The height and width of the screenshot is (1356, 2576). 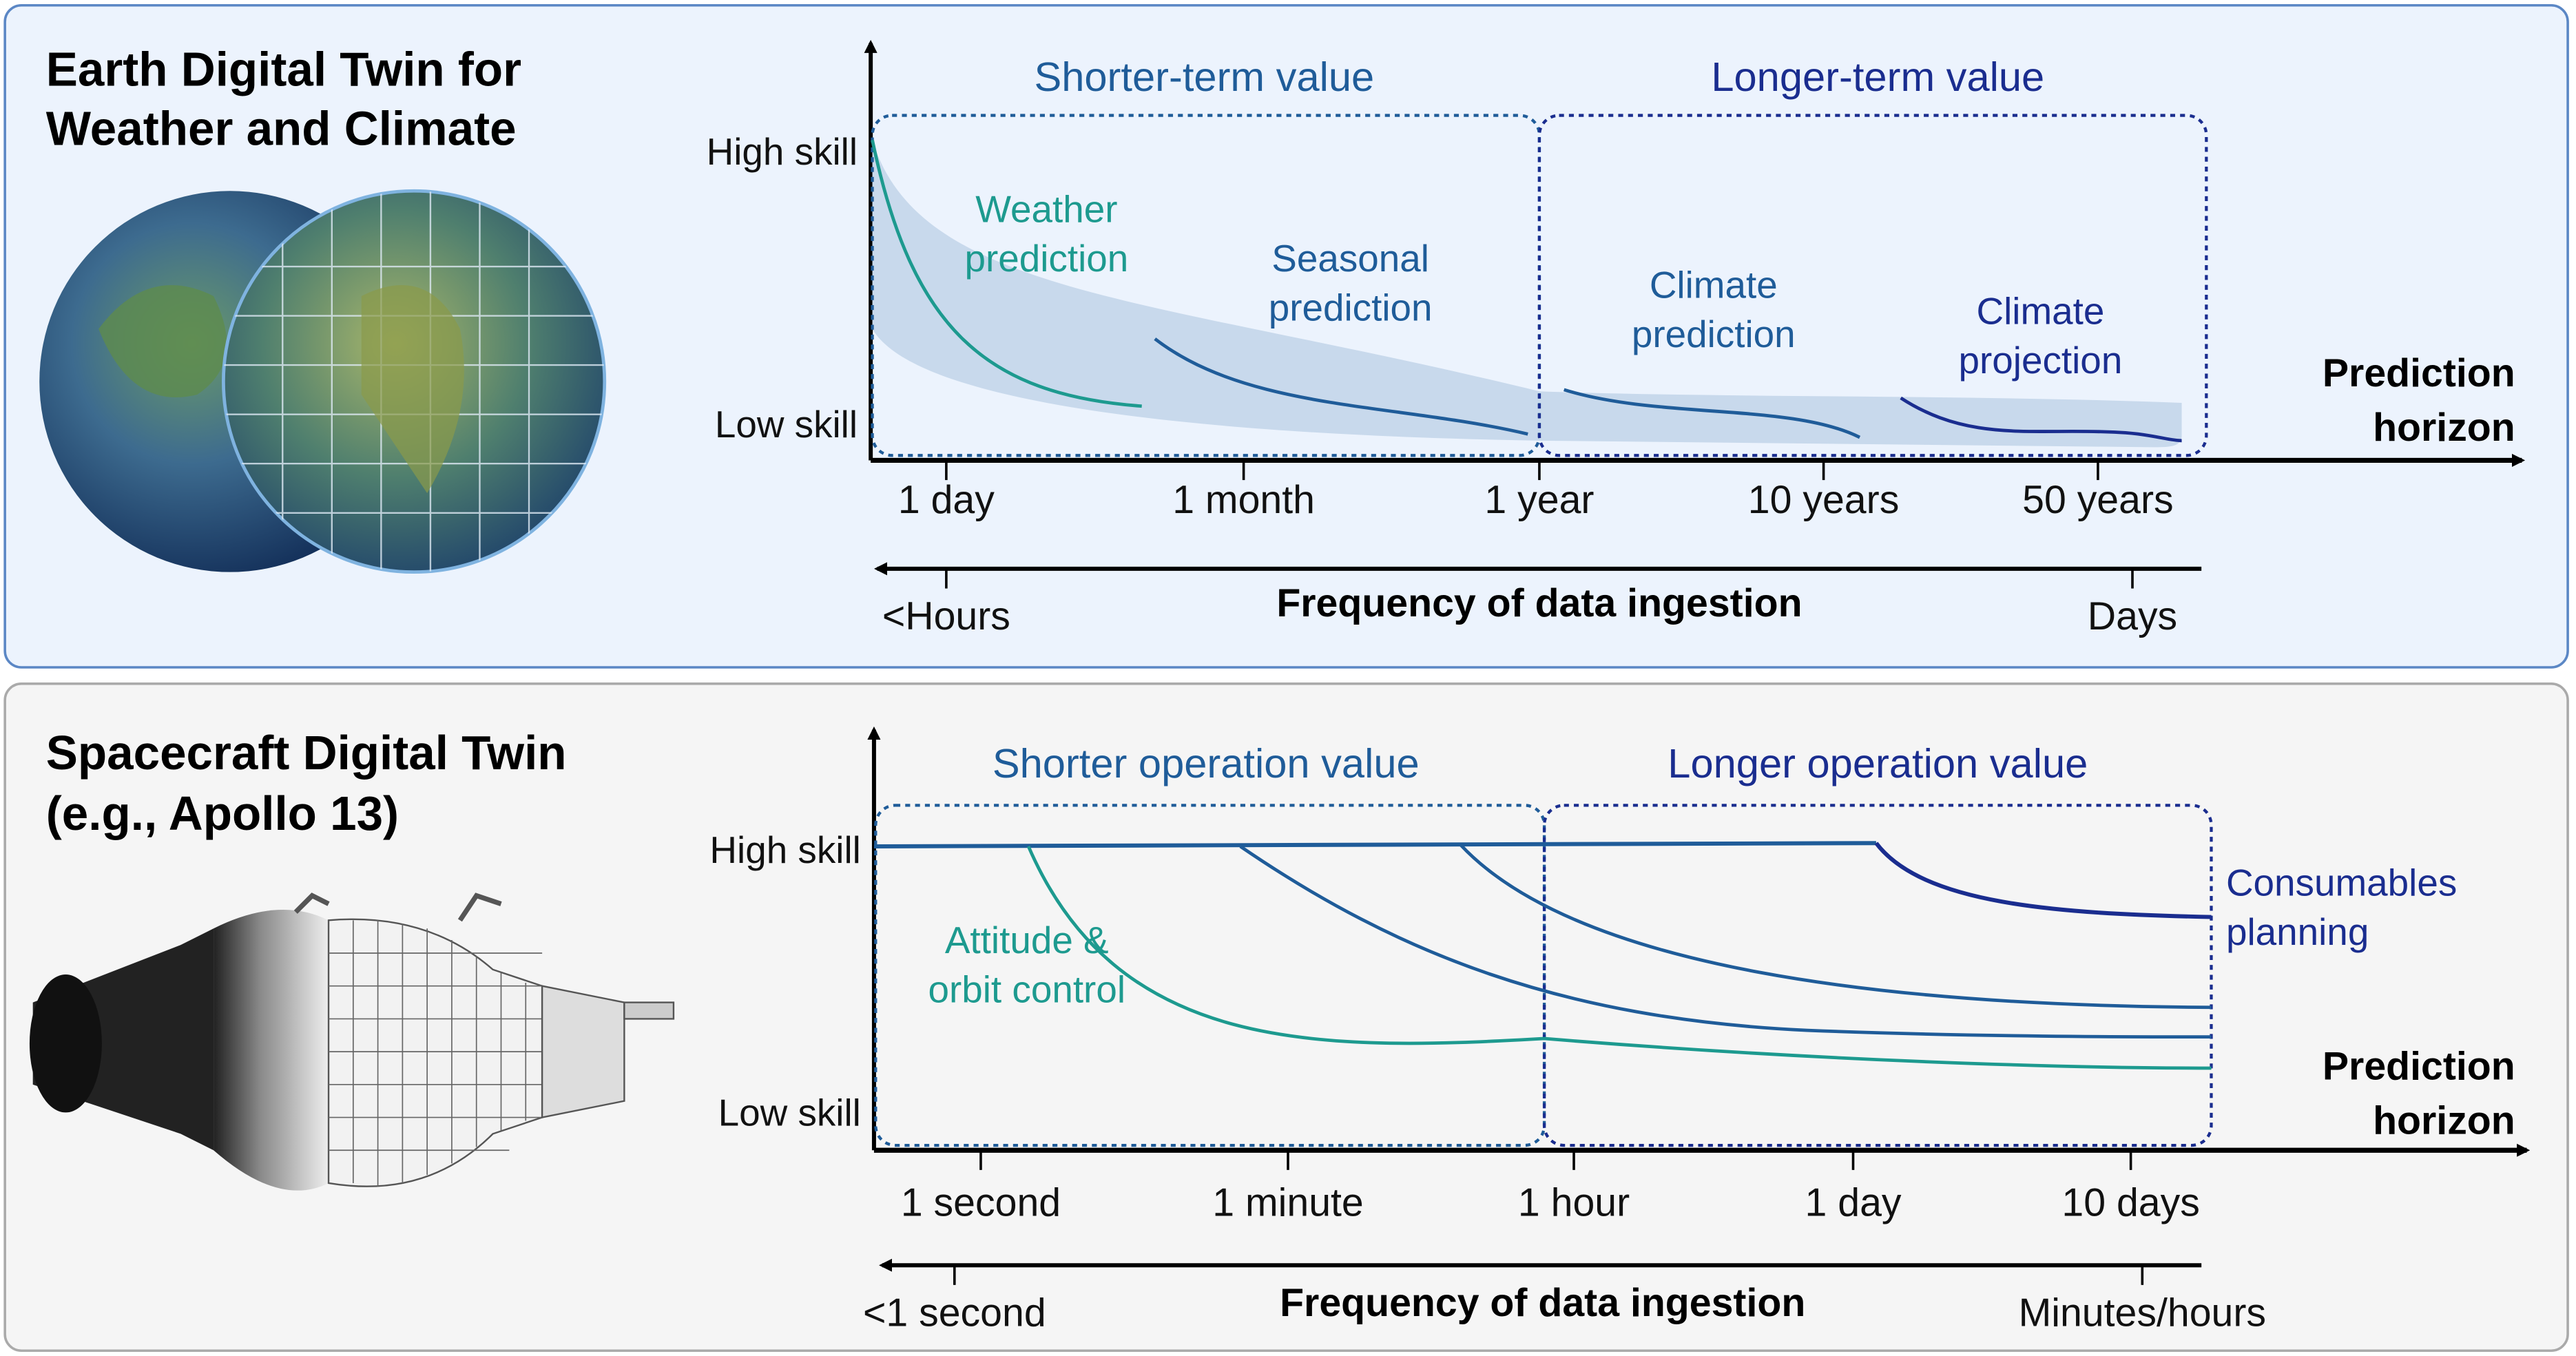 I want to click on spacecraft-x-title-1: Prediction, so click(x=2419, y=1067).